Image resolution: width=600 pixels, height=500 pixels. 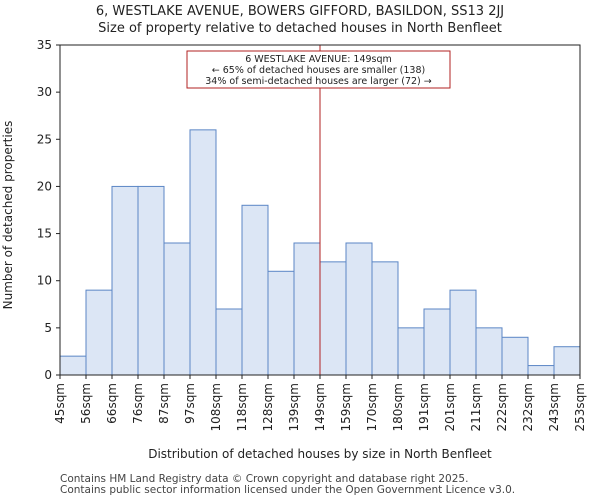 What do you see at coordinates (318, 59) in the screenshot?
I see `annotation-line-1: 6 WESTLAKE AVENUE: 149sqm` at bounding box center [318, 59].